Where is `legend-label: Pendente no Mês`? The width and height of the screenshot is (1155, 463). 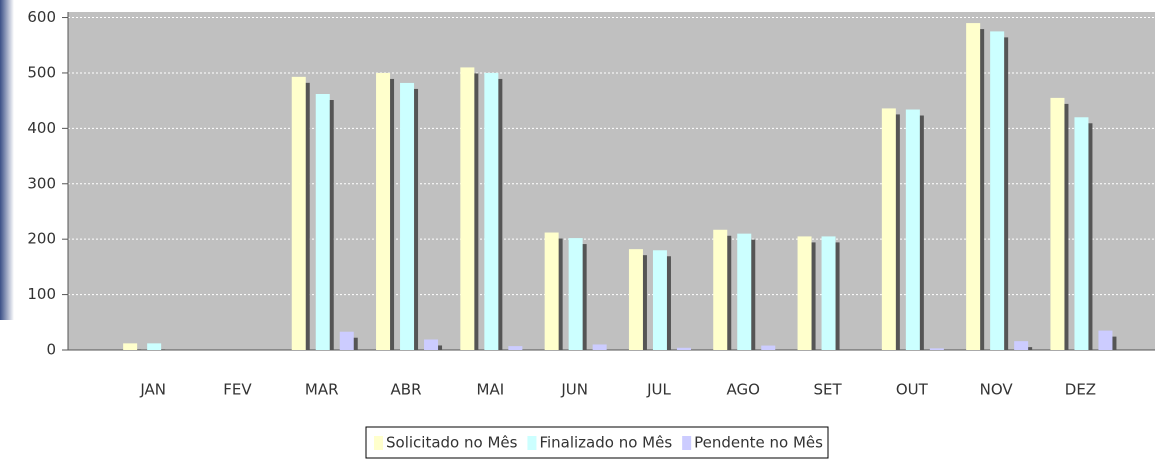
legend-label: Pendente no Mês is located at coordinates (758, 443).